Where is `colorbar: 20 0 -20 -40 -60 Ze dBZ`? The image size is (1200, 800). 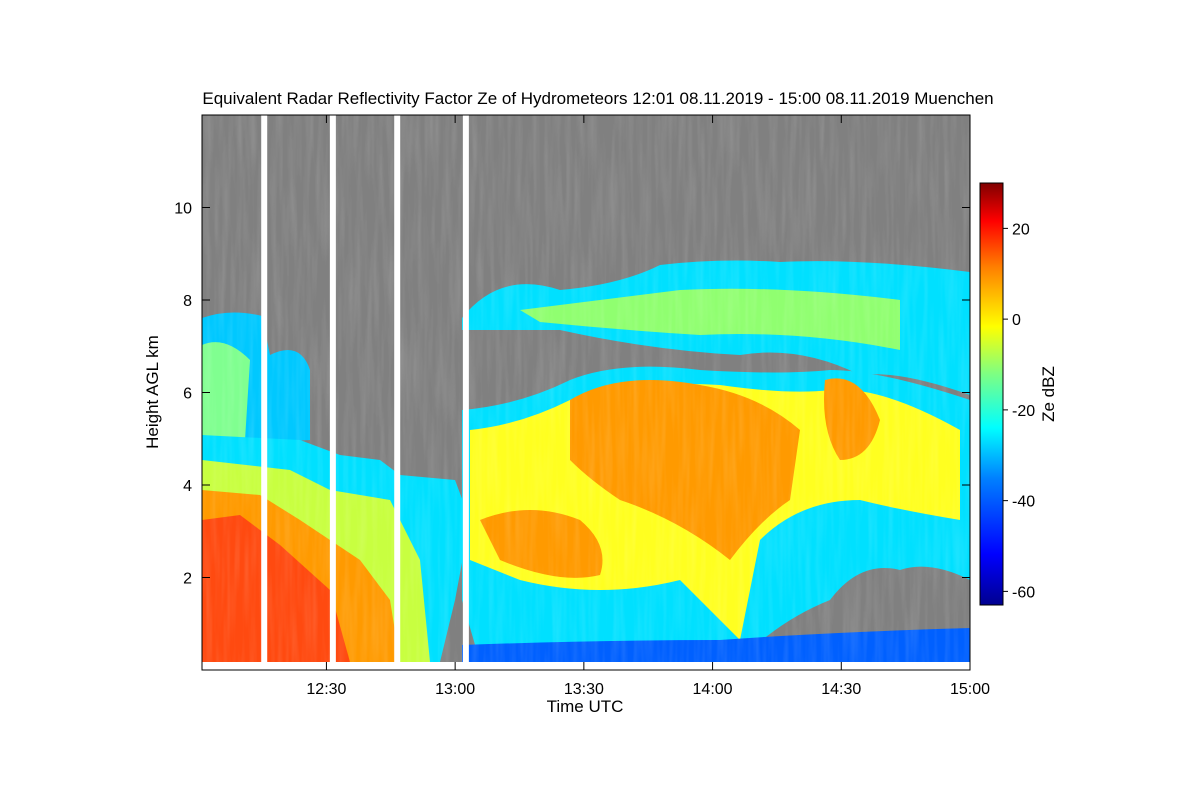 colorbar: 20 0 -20 -40 -60 Ze dBZ is located at coordinates (1018, 394).